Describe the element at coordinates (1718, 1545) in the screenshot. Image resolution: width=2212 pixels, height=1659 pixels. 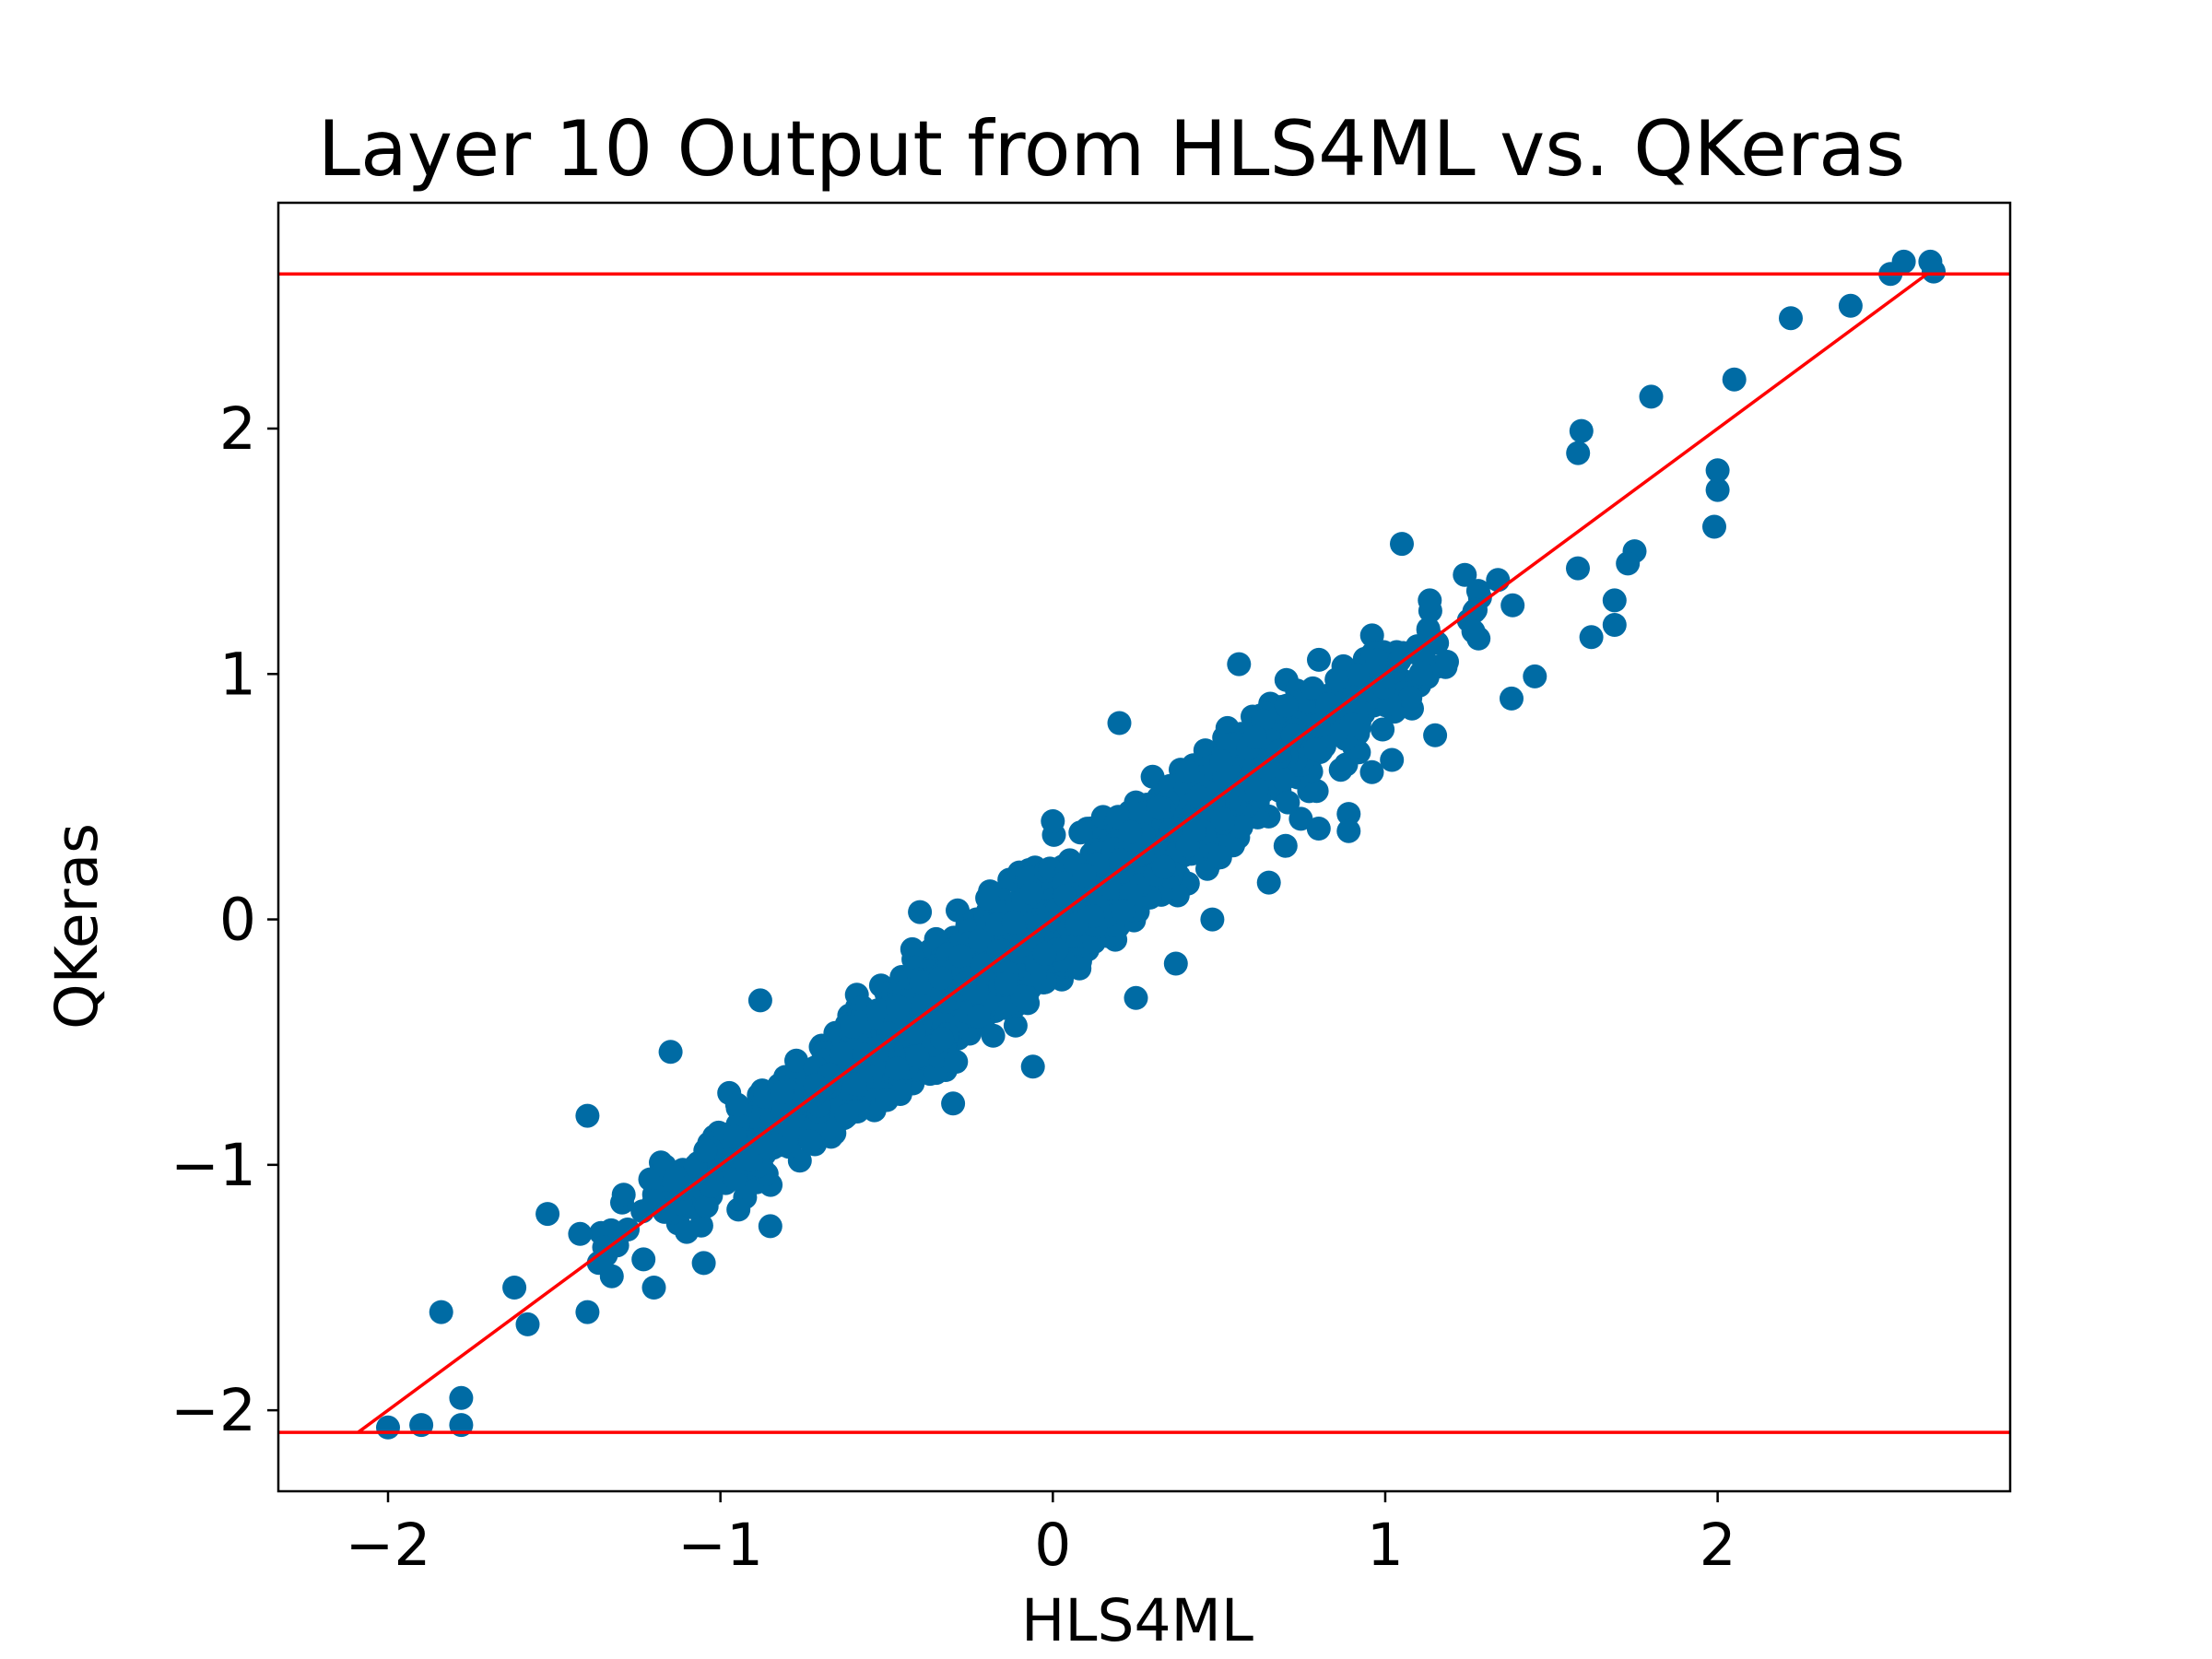
I see `x-tick-label: 2` at that location.